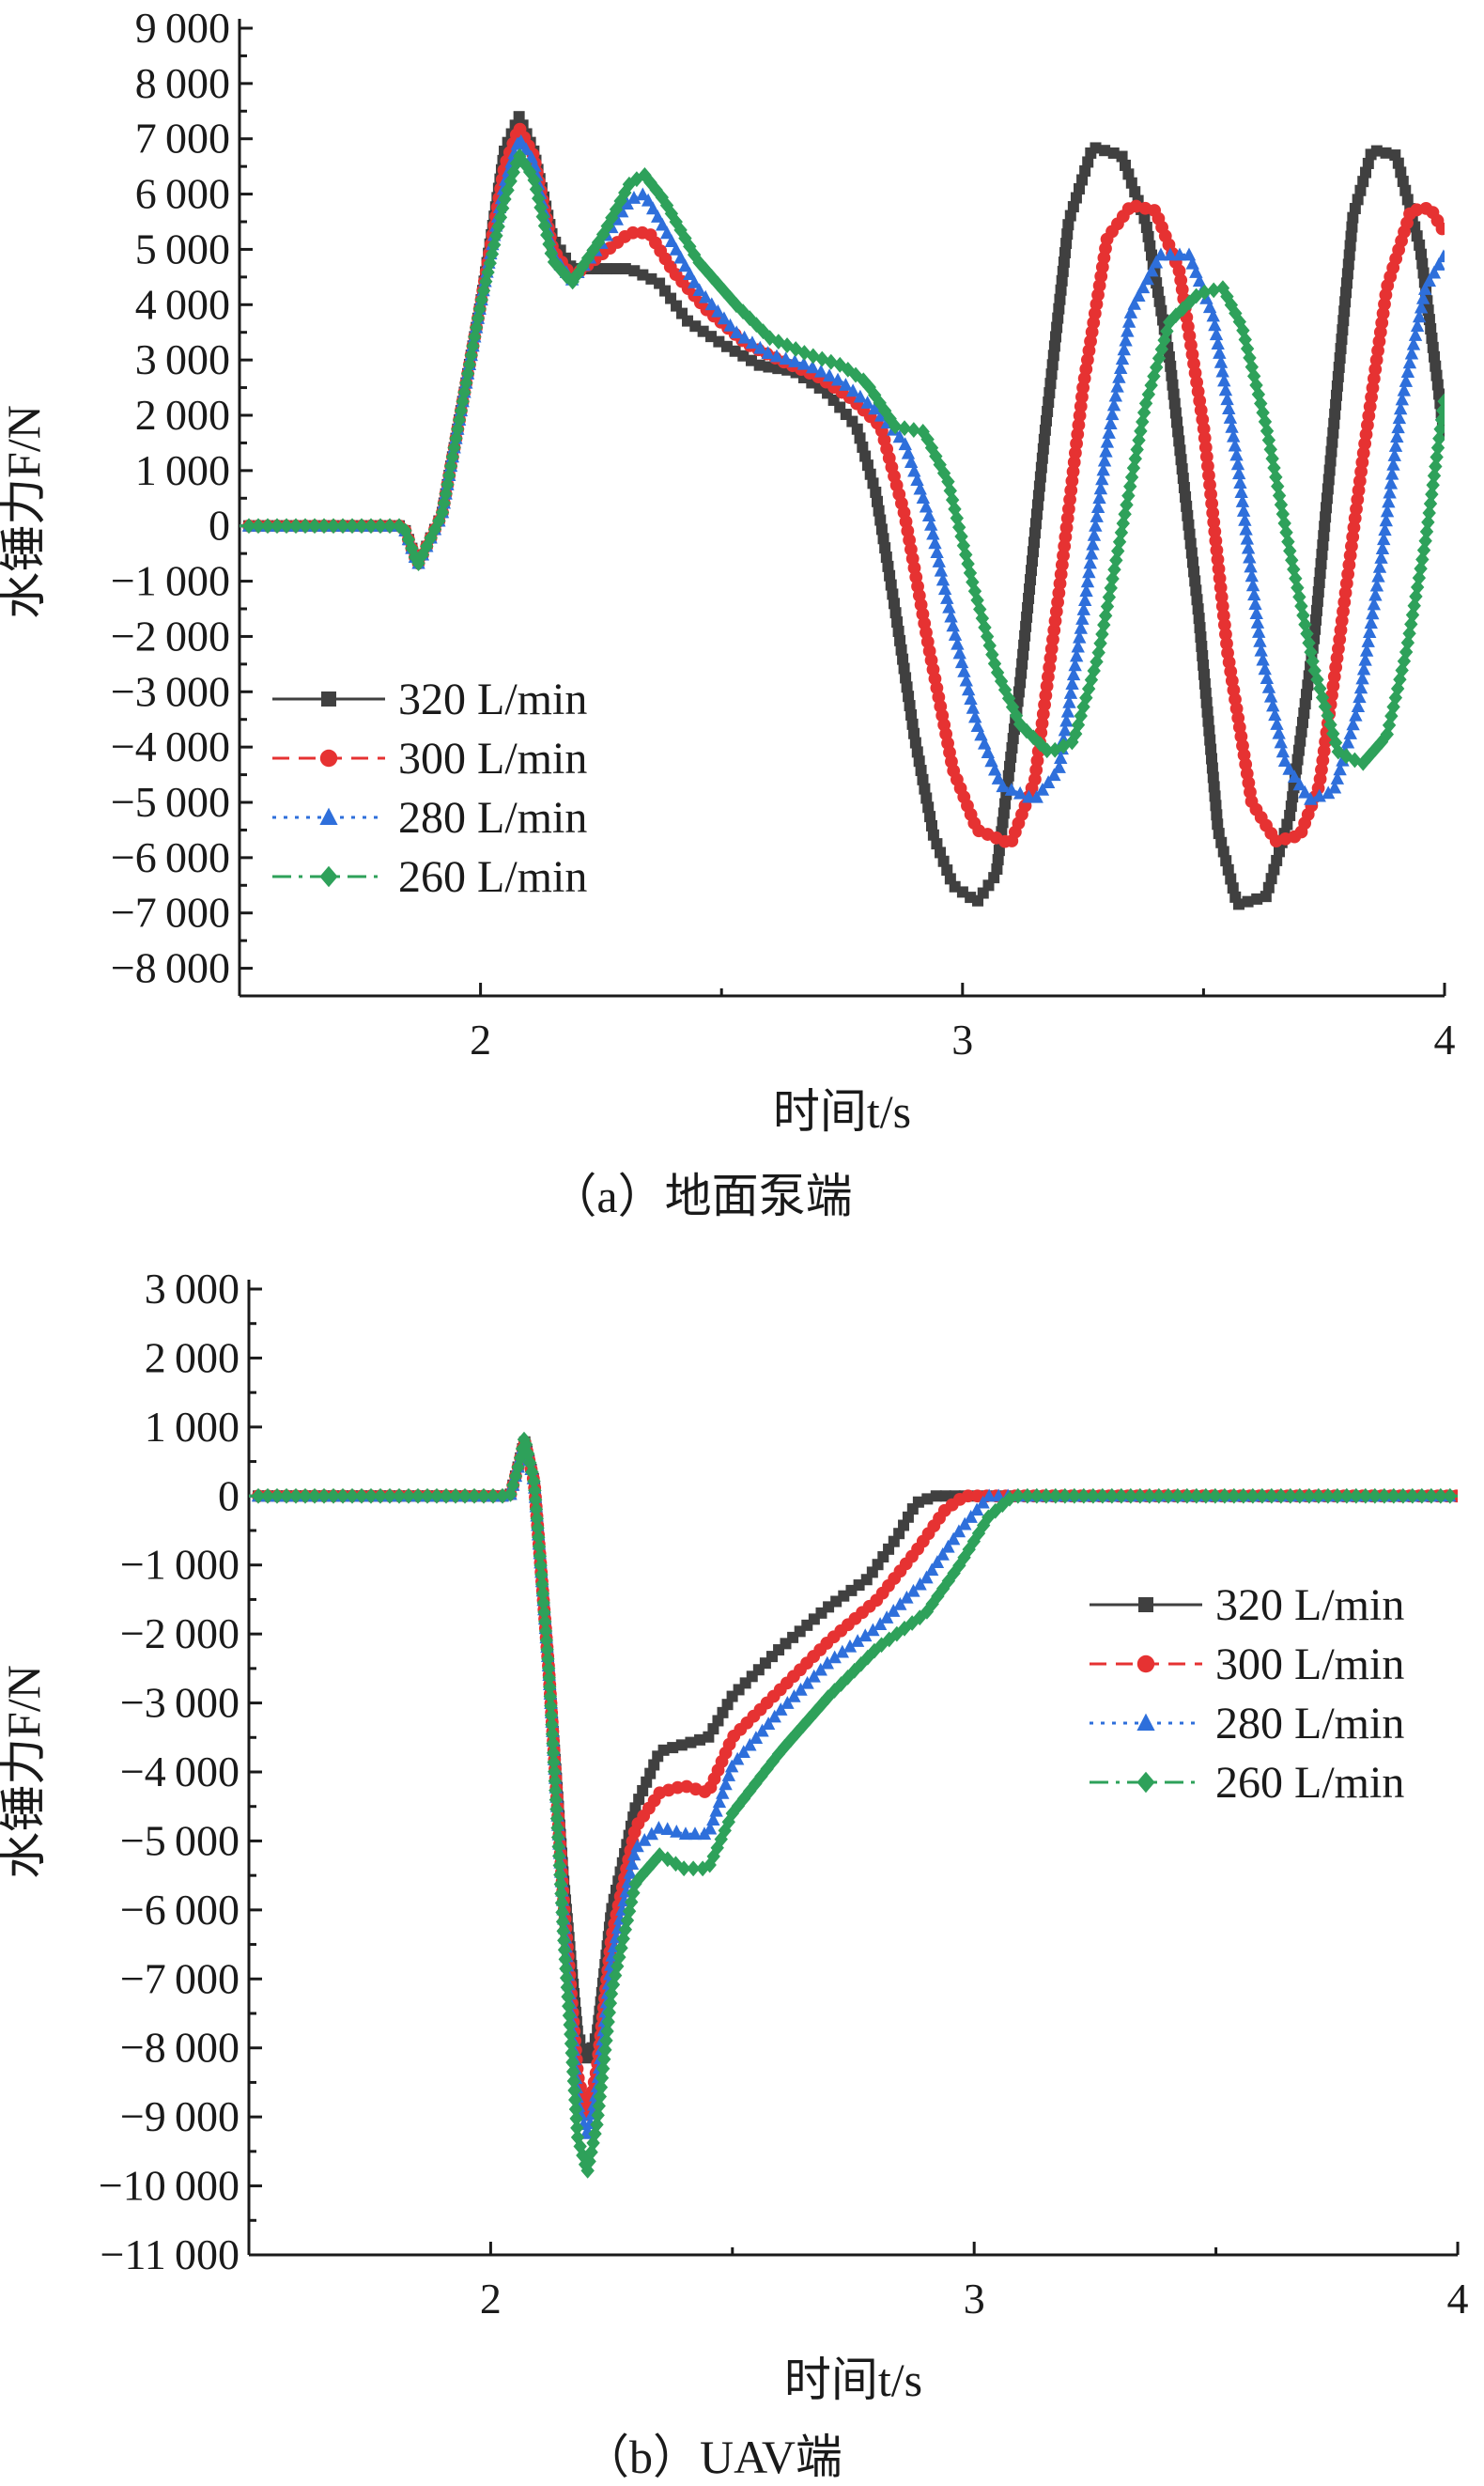  I want to click on legend: 320 L/min 300 L/min 280 L/min 260 L/min, so click(1247, 1694).